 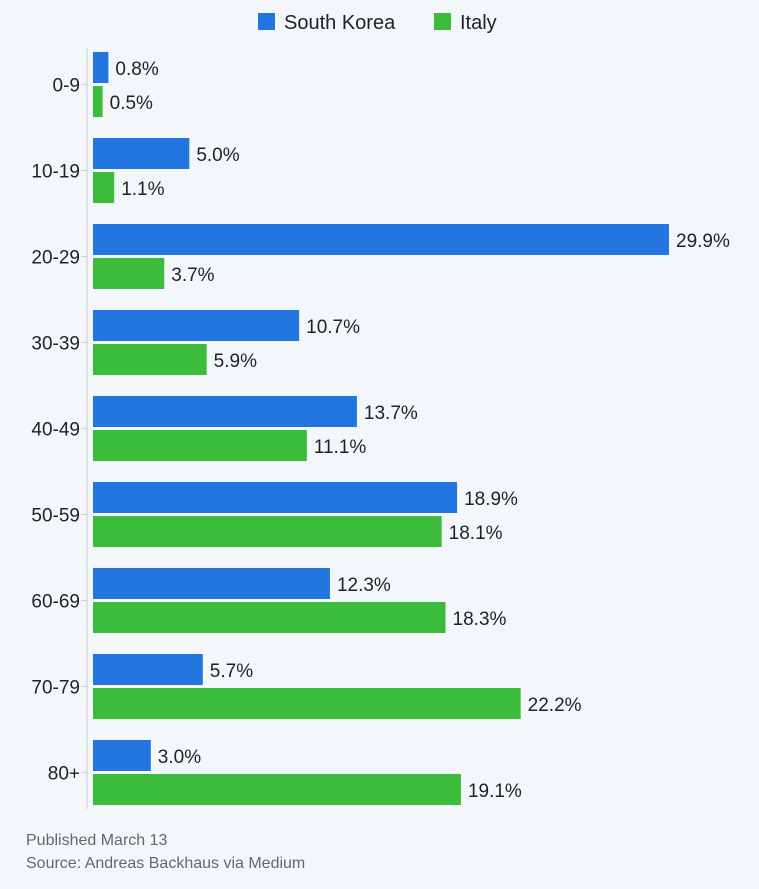 I want to click on bar-italy-80+, so click(x=277, y=789).